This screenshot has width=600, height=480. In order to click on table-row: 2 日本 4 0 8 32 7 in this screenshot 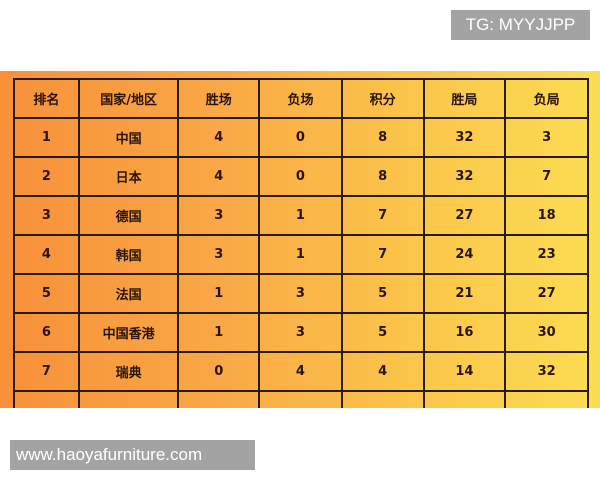, I will do `click(301, 176)`.